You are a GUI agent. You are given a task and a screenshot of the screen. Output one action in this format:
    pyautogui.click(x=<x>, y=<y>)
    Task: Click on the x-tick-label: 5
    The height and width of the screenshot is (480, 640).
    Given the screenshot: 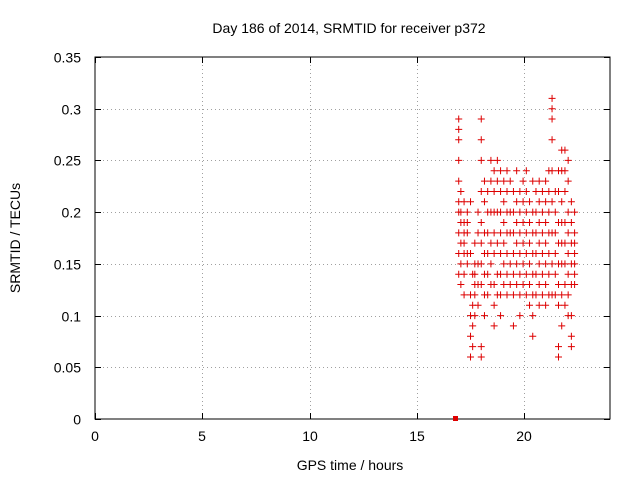 What is the action you would take?
    pyautogui.click(x=202, y=436)
    